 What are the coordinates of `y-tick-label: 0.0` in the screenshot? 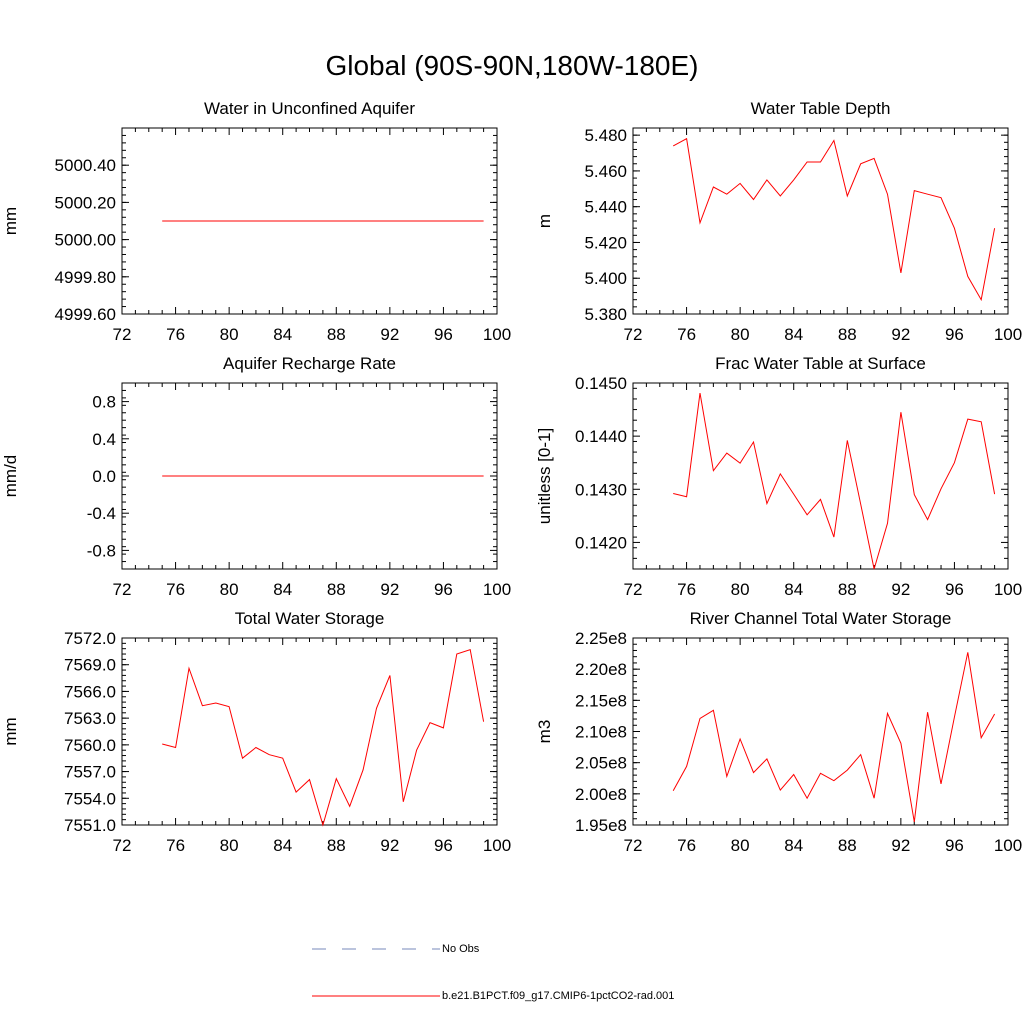 It's located at (104, 476).